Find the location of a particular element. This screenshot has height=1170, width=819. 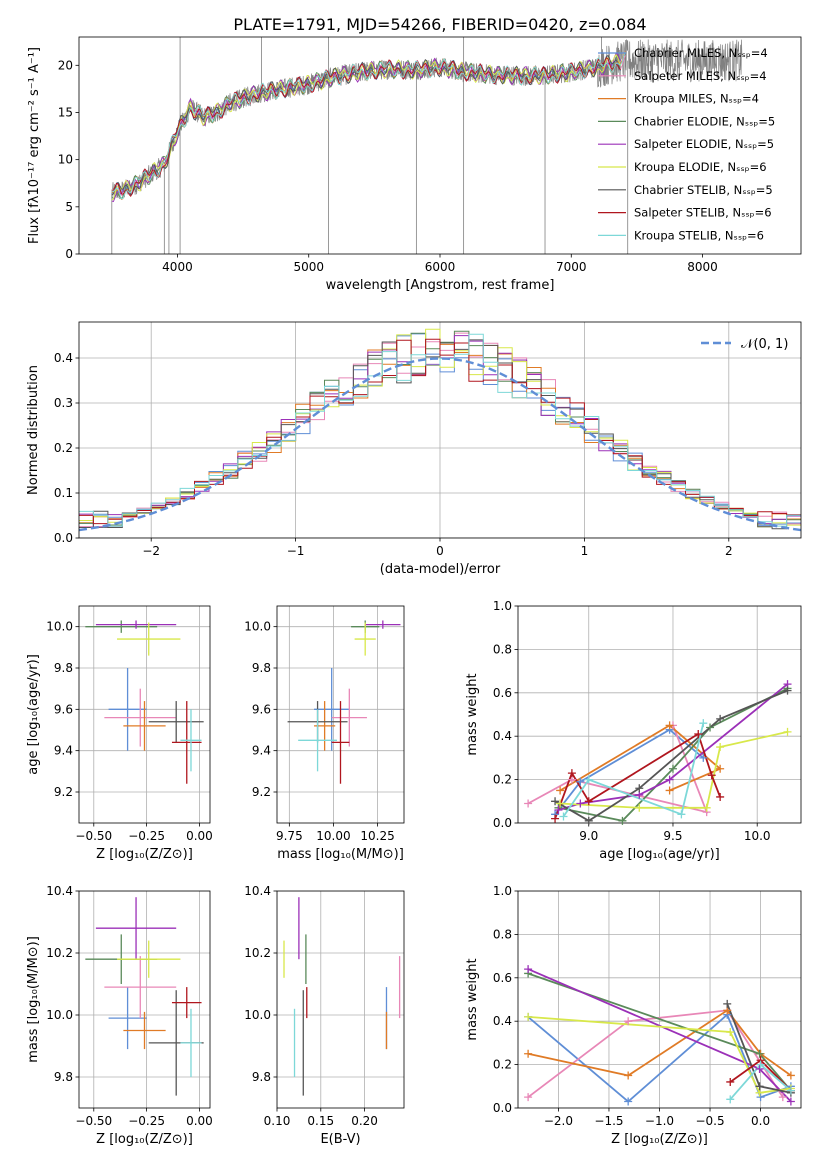

x-tick-label: −1.0 is located at coordinates (659, 1121).